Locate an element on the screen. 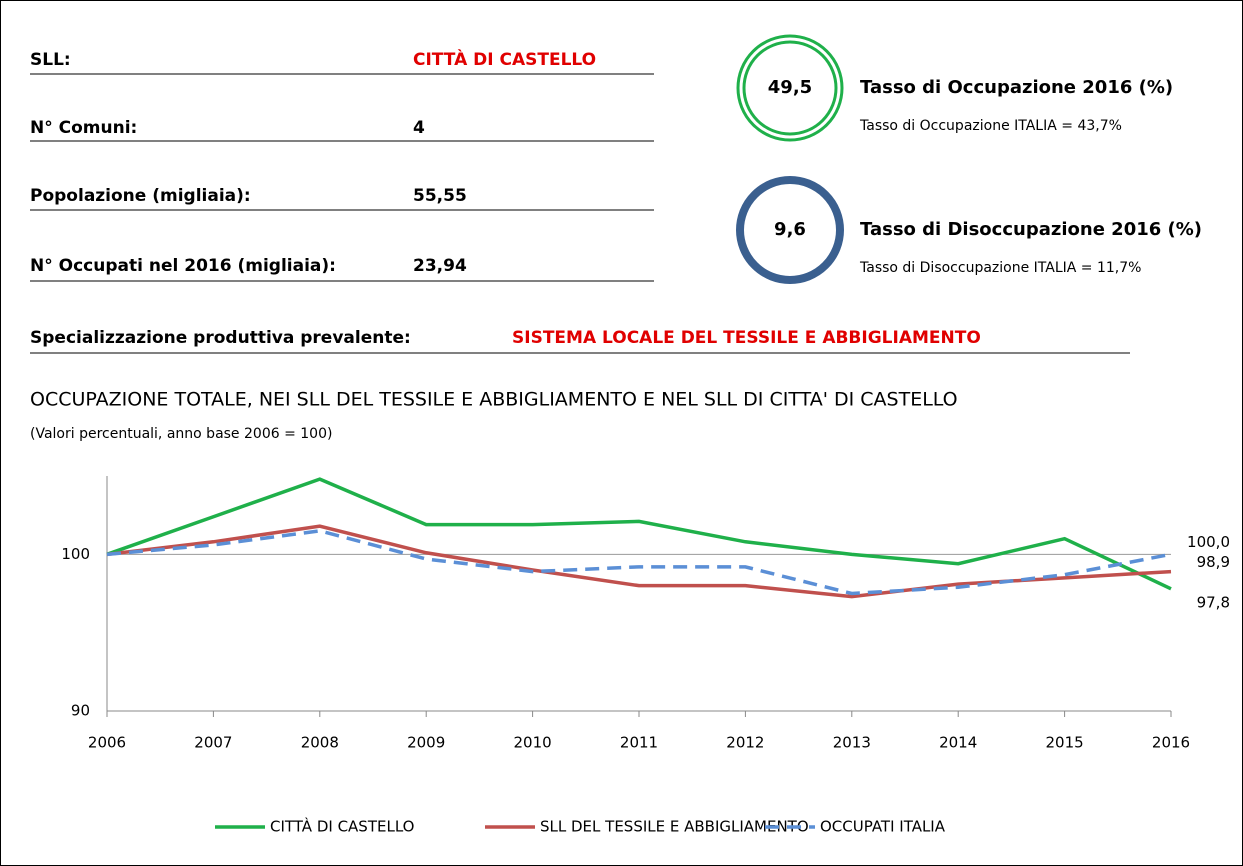 This screenshot has width=1243, height=866. spec-label: Specializzazione produttiva prevalente: is located at coordinates (220, 338).